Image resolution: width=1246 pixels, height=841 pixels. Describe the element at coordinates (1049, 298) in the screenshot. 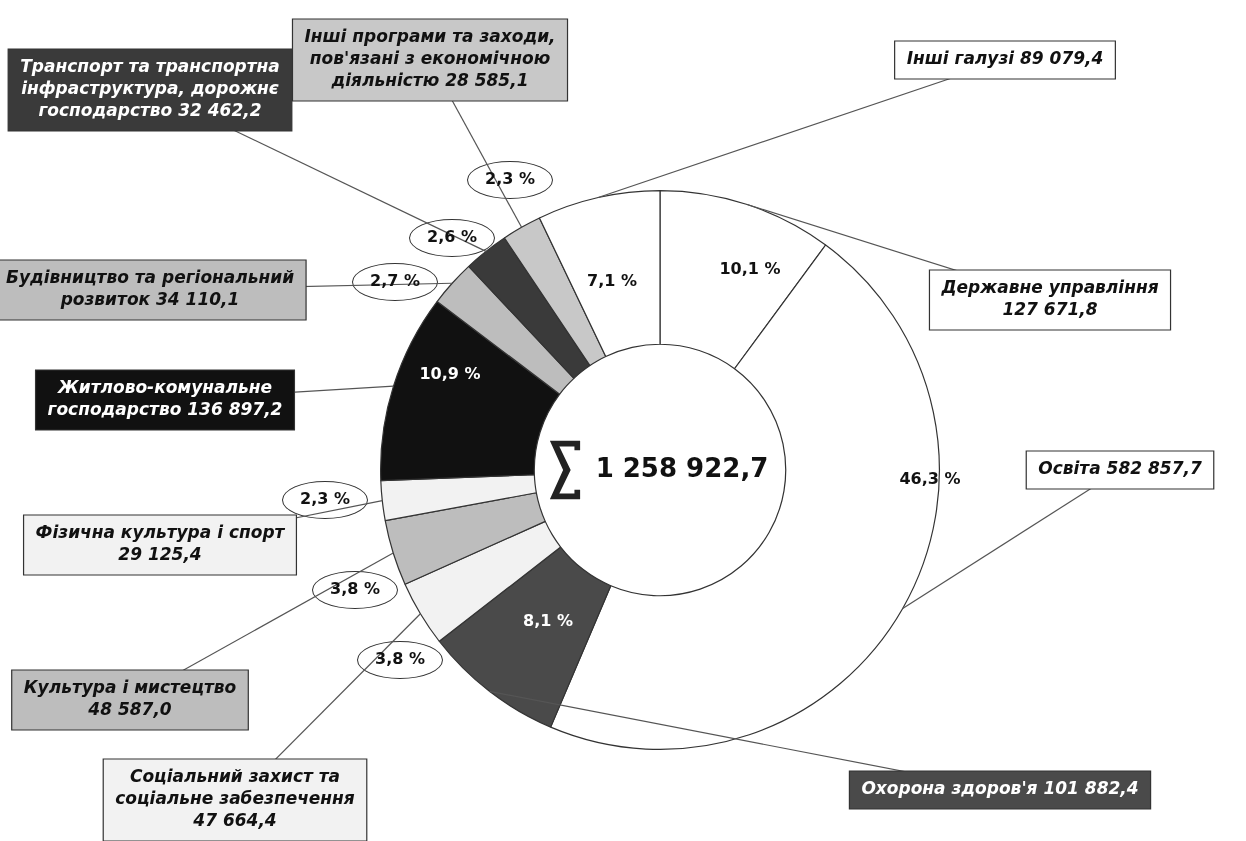

I see `slice-label: Державне управління 127 671,8` at that location.